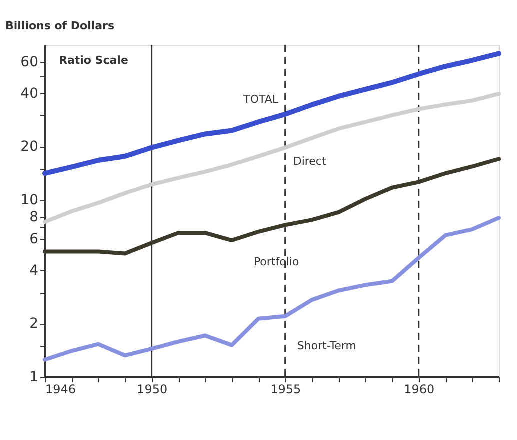 The width and height of the screenshot is (517, 440). What do you see at coordinates (419, 389) in the screenshot?
I see `x-tick-label: 1960` at bounding box center [419, 389].